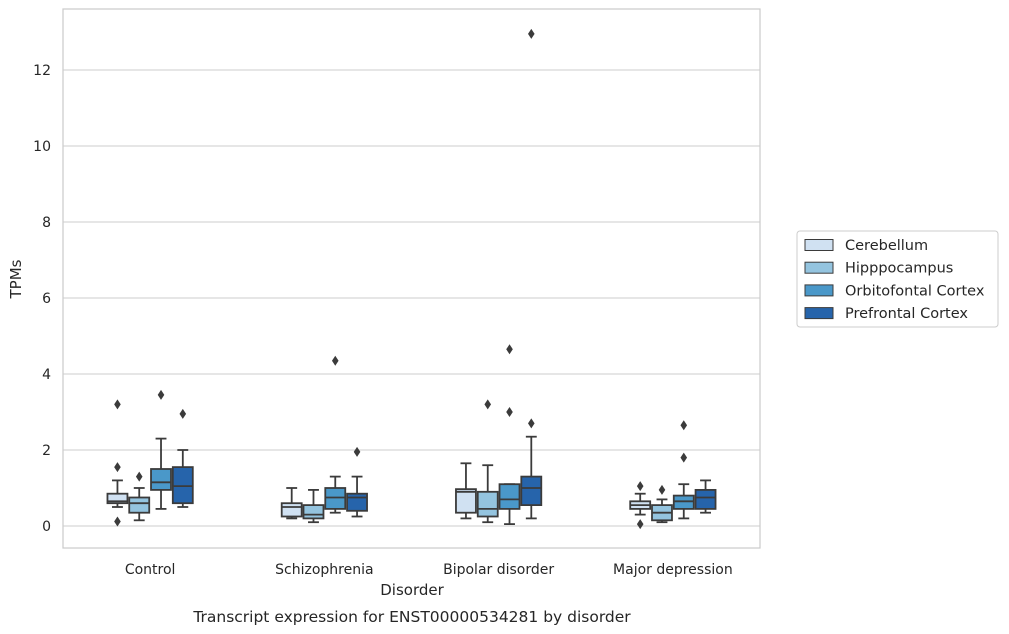 This screenshot has width=1009, height=634. What do you see at coordinates (46, 451) in the screenshot?
I see `y-tick-label: 2` at bounding box center [46, 451].